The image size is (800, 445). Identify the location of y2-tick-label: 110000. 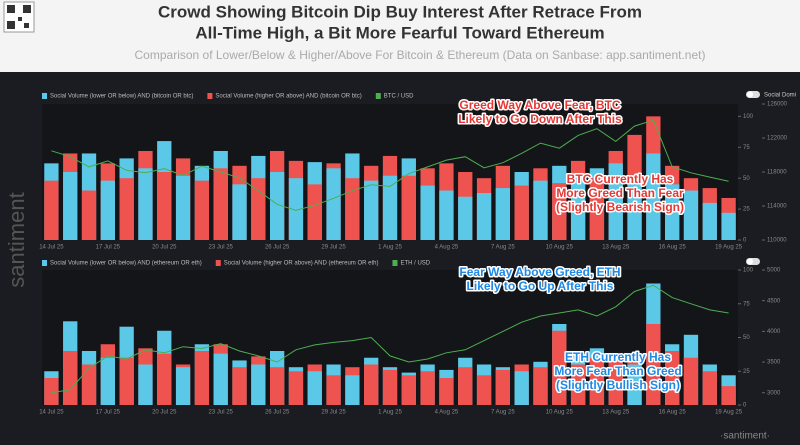
(777, 241).